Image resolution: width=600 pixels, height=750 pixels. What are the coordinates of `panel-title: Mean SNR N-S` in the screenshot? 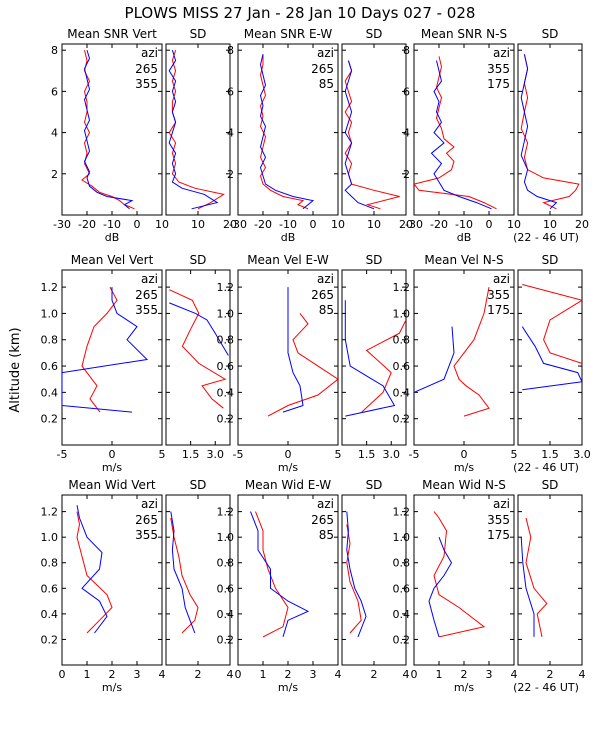 It's located at (464, 34).